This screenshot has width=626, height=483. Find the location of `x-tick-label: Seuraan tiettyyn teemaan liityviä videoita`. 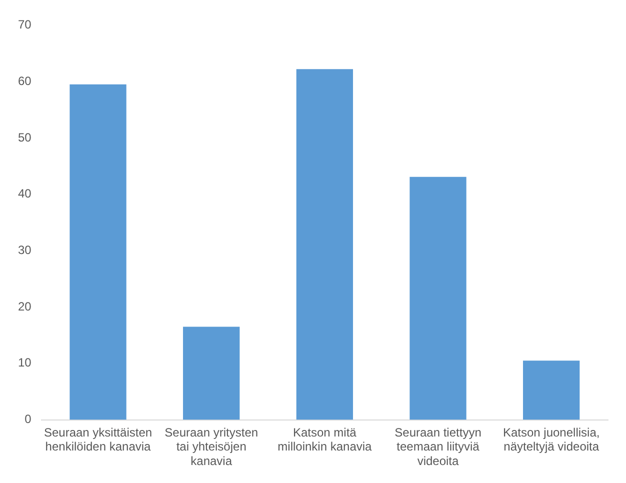

x-tick-label: Seuraan tiettyyn teemaan liityviä videoita is located at coordinates (438, 446).